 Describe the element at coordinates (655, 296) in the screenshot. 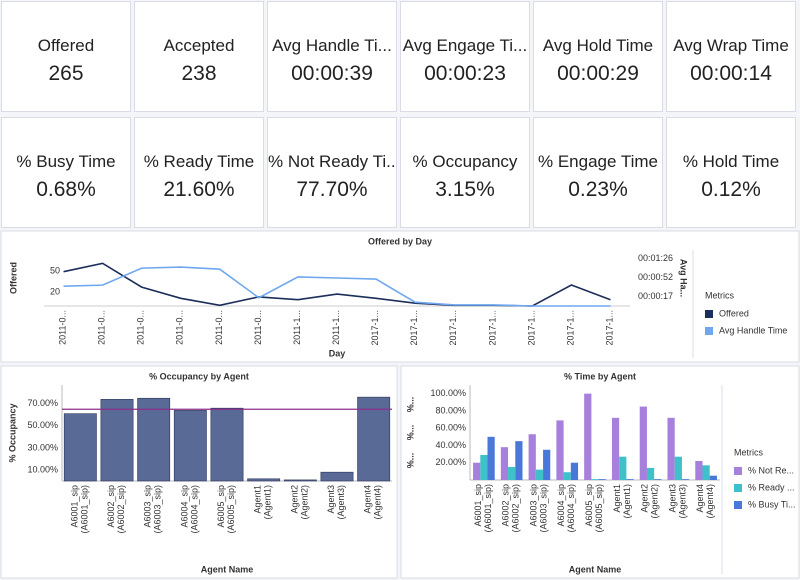

I see `y2-tick-label: 00:00:17` at that location.